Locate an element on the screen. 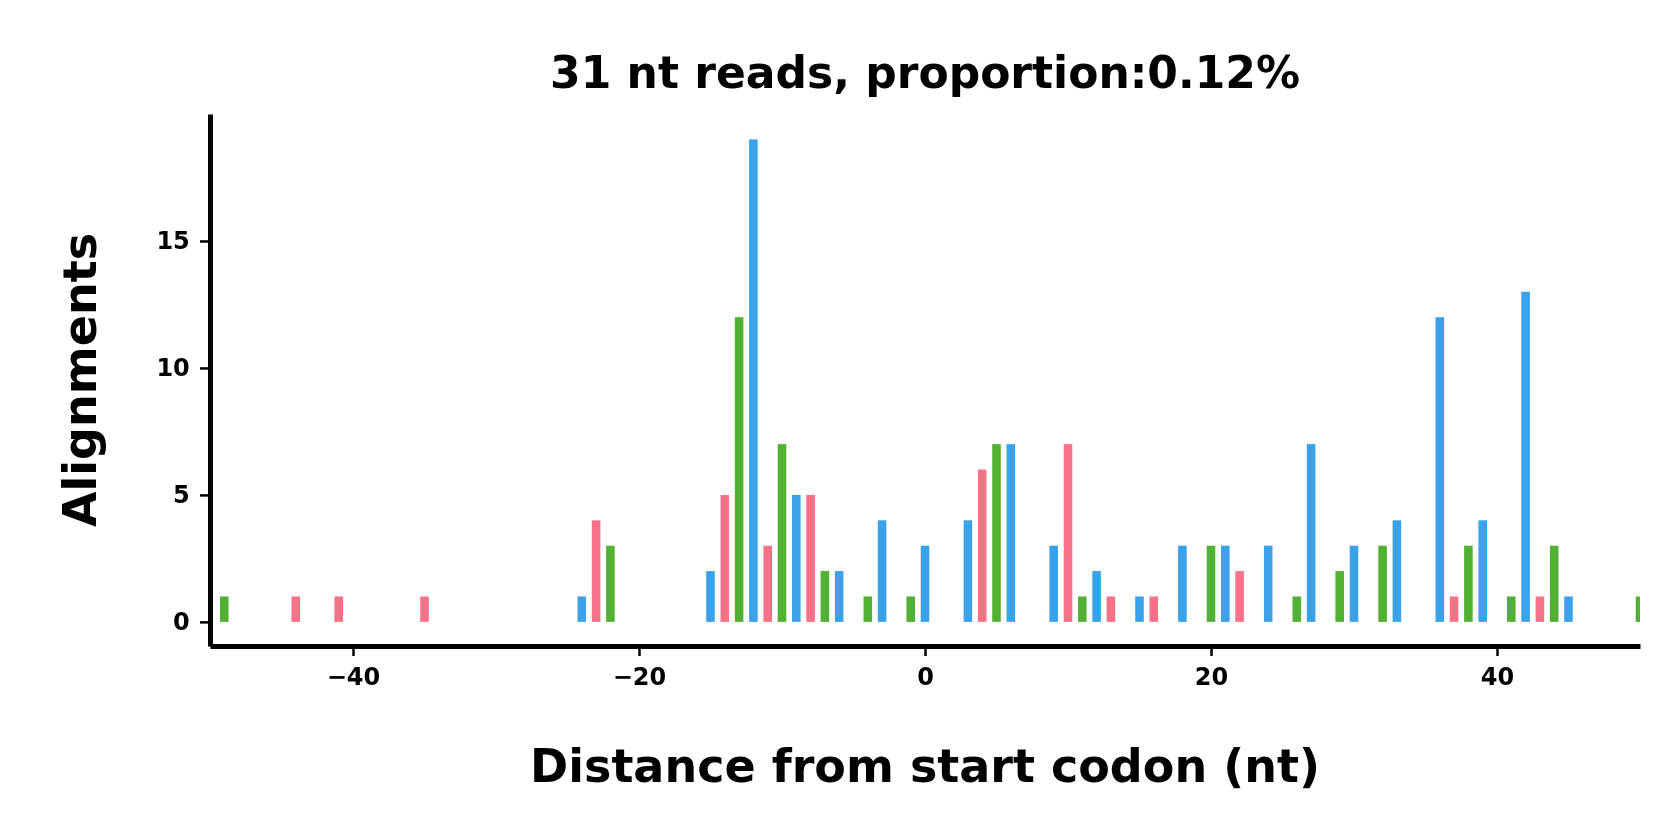  y-tick-label: 10 is located at coordinates (173, 368).